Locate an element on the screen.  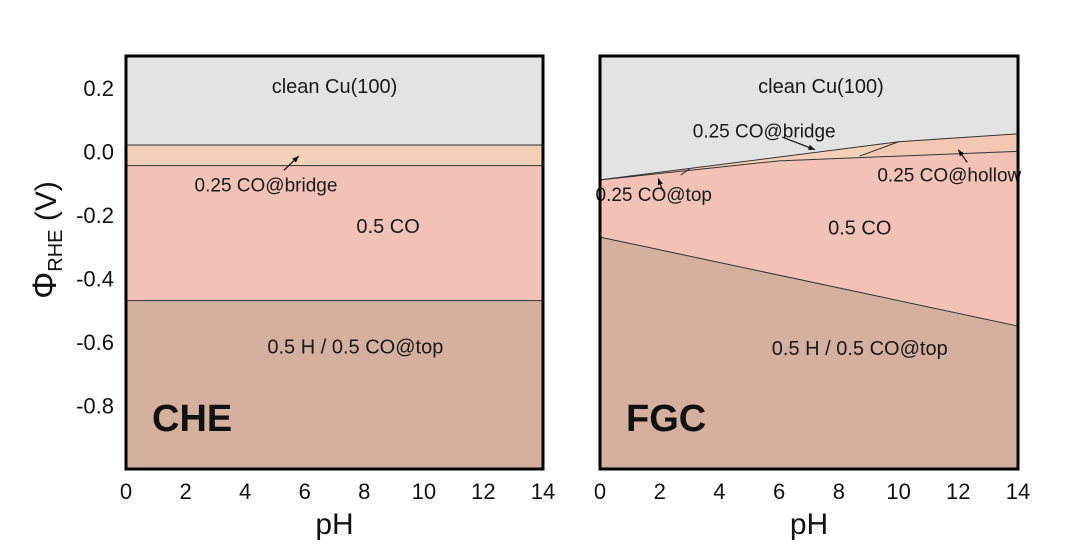
region-label-0-25-co-top: 0.25 CO@top is located at coordinates (654, 195).